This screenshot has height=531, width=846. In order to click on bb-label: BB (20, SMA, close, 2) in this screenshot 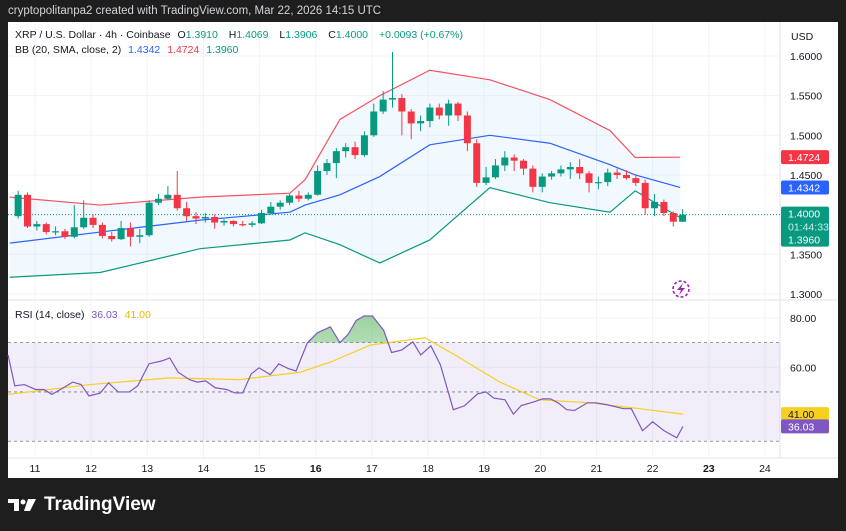, I will do `click(68, 50)`.